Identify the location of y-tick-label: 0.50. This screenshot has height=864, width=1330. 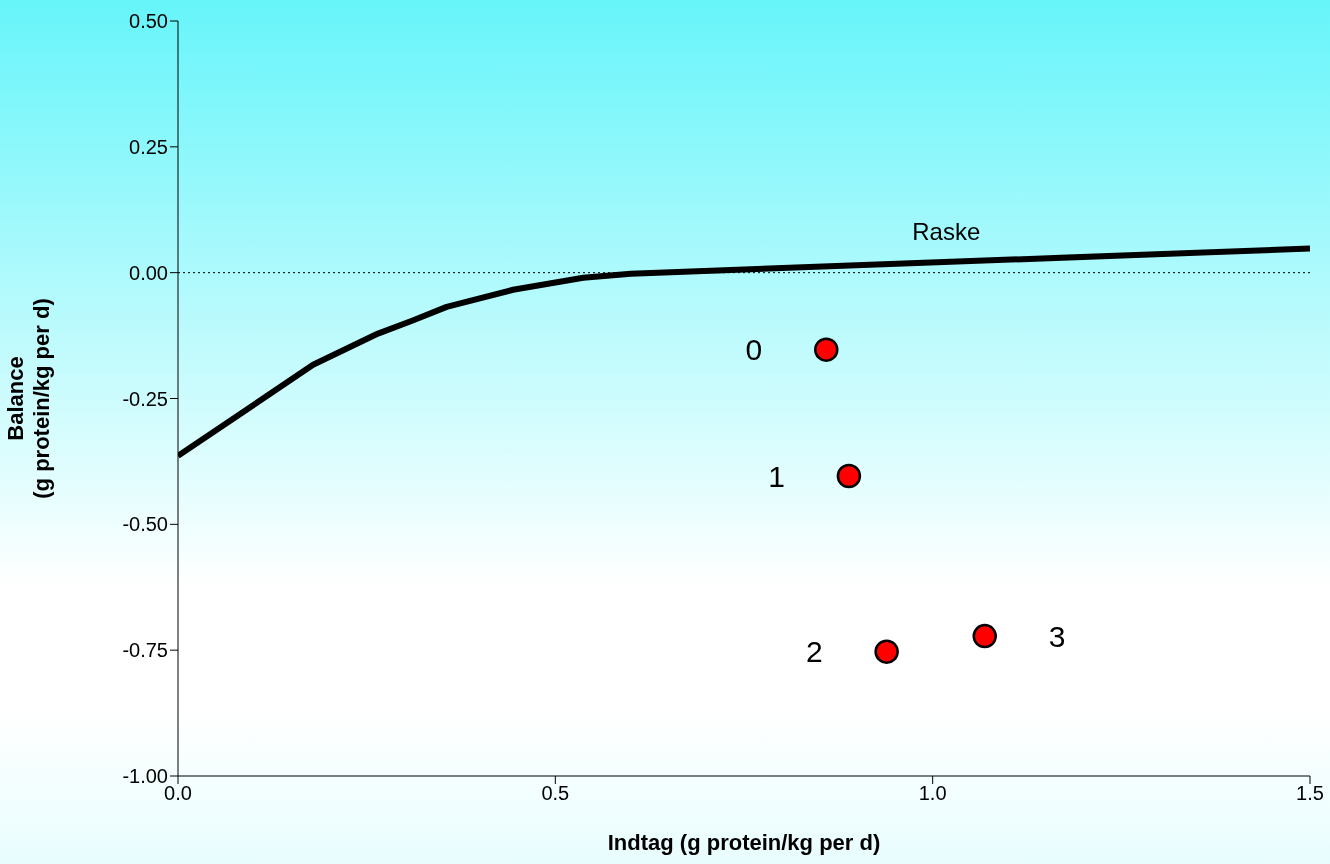
(148, 21).